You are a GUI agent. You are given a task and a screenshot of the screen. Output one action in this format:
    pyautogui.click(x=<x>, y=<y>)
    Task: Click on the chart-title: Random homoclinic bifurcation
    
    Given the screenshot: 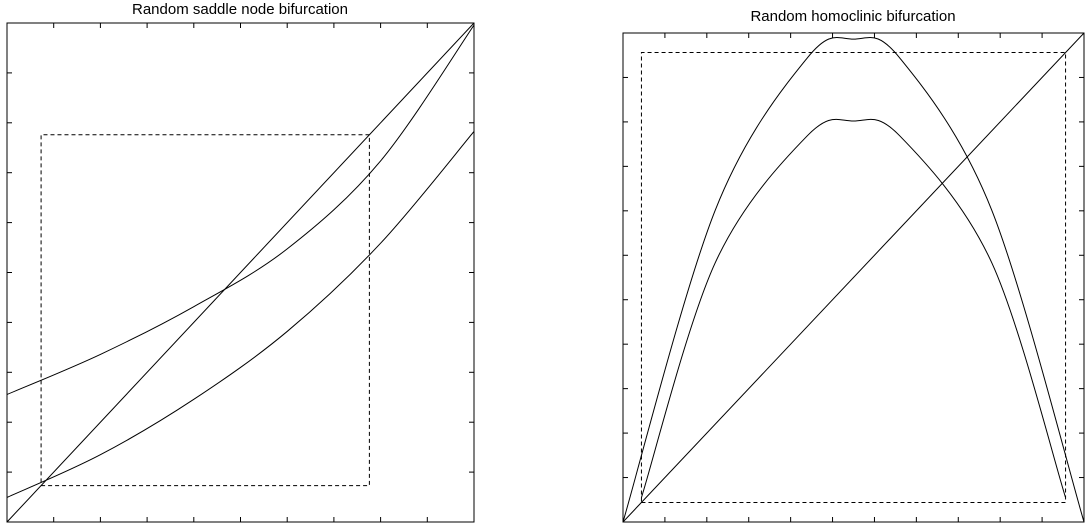 What is the action you would take?
    pyautogui.click(x=852, y=16)
    